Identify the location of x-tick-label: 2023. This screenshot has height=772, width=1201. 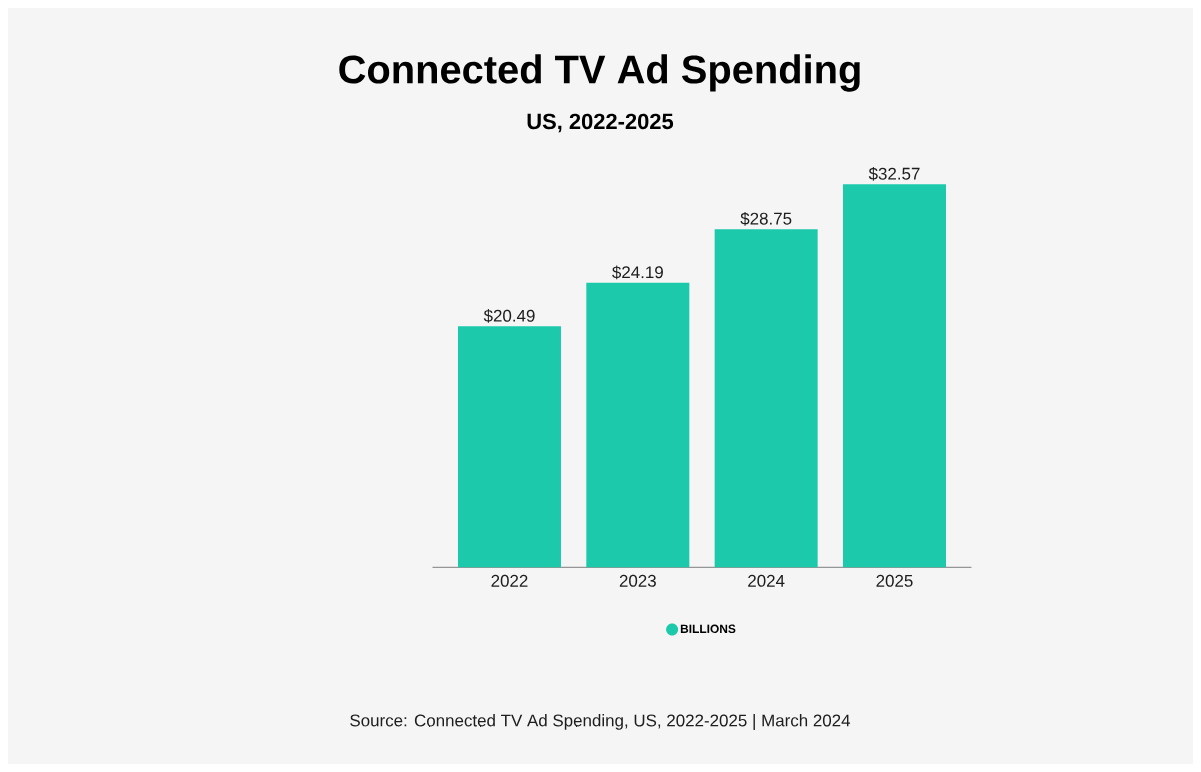
(637, 580).